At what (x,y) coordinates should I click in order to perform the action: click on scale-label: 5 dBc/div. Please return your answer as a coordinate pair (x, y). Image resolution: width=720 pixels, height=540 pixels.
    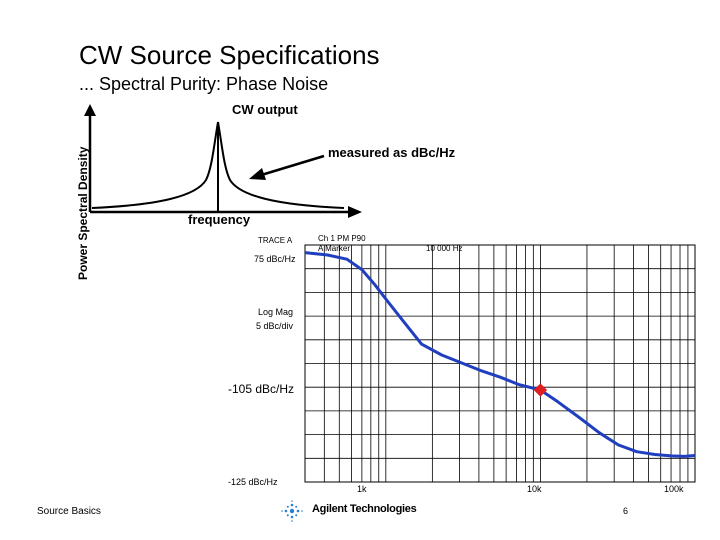
    Looking at the image, I should click on (275, 326).